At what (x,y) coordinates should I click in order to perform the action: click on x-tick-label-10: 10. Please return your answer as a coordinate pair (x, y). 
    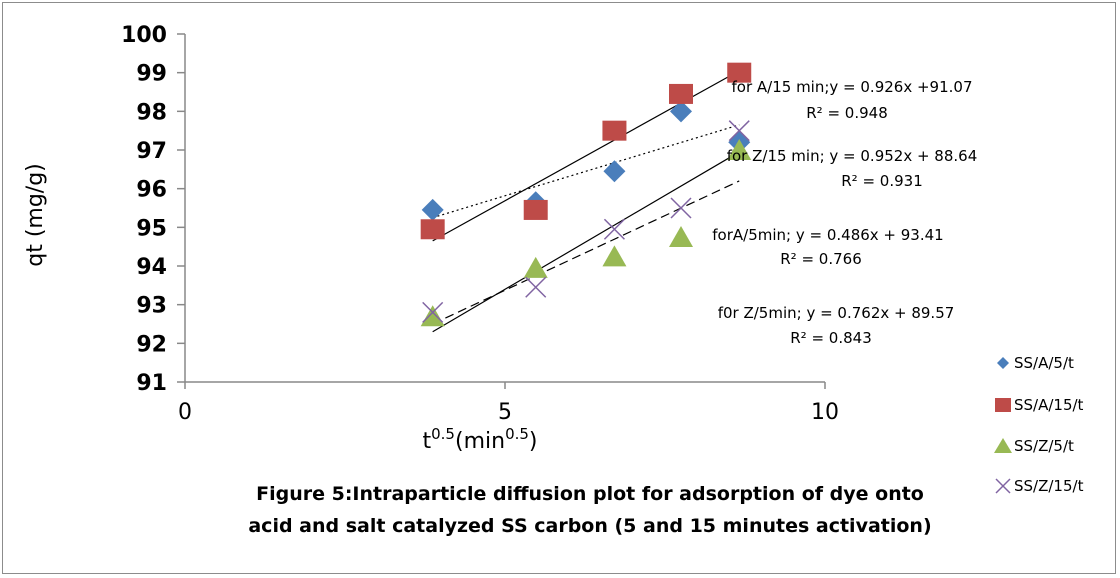
    Looking at the image, I should click on (825, 412).